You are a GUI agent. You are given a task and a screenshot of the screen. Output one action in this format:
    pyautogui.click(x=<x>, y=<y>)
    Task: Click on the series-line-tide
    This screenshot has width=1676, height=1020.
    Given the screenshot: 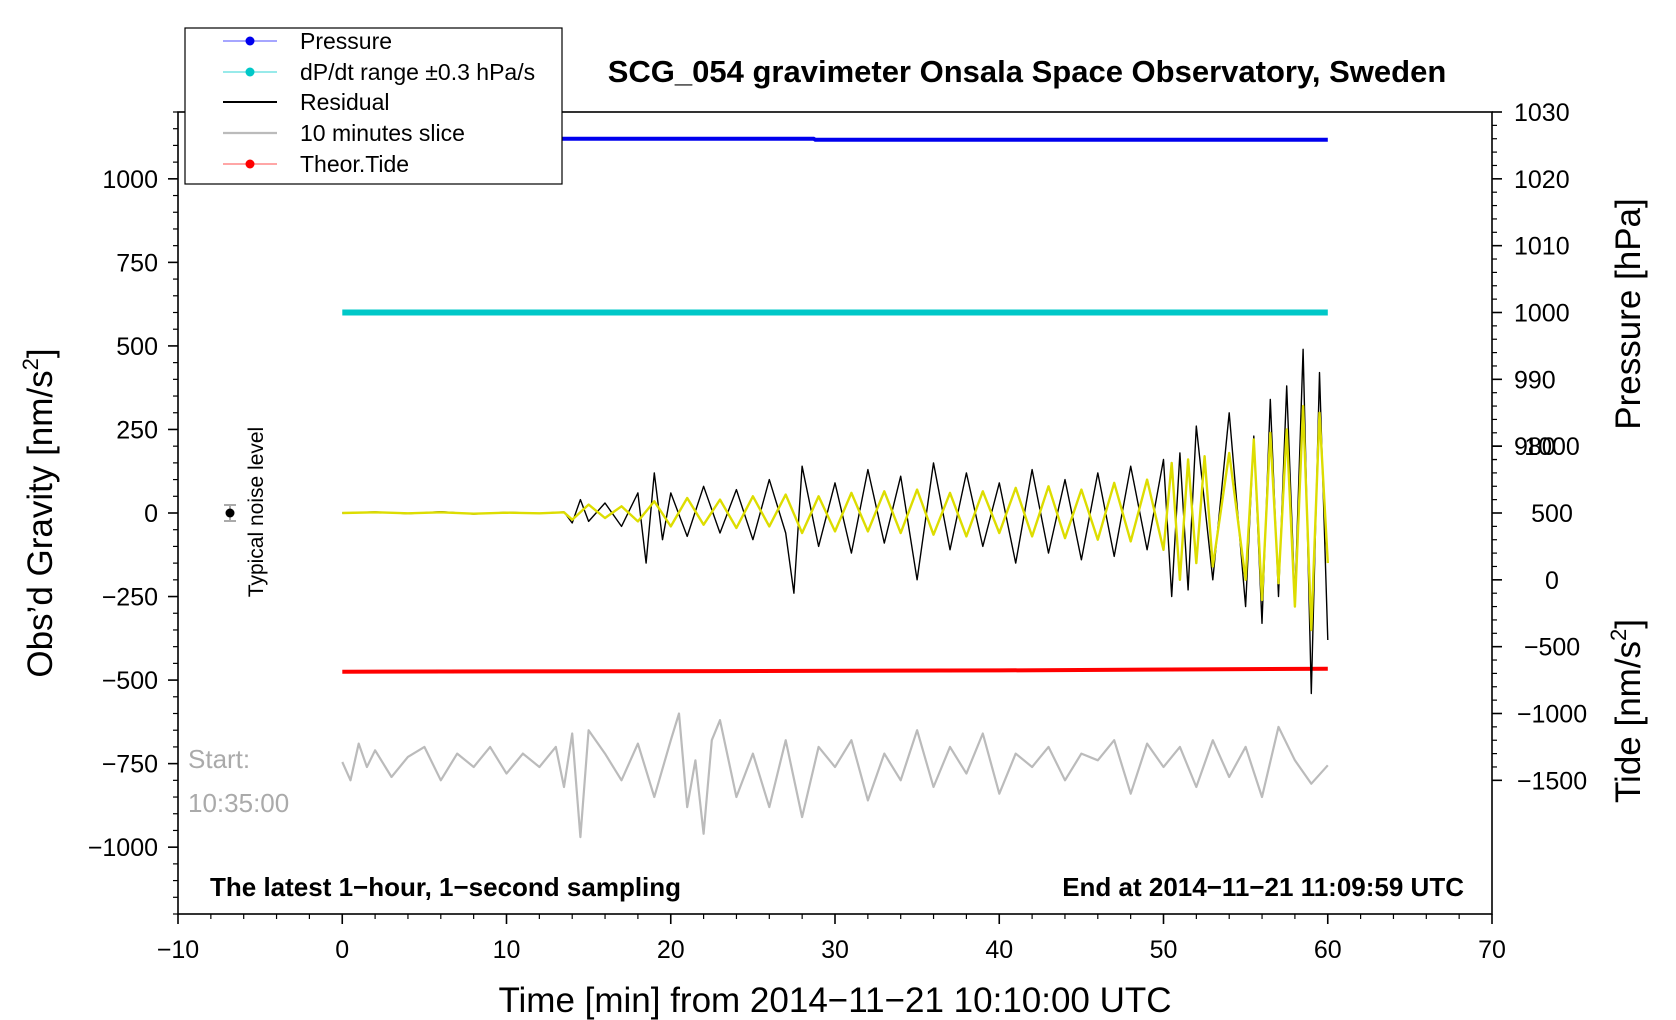 What is the action you would take?
    pyautogui.click(x=835, y=670)
    